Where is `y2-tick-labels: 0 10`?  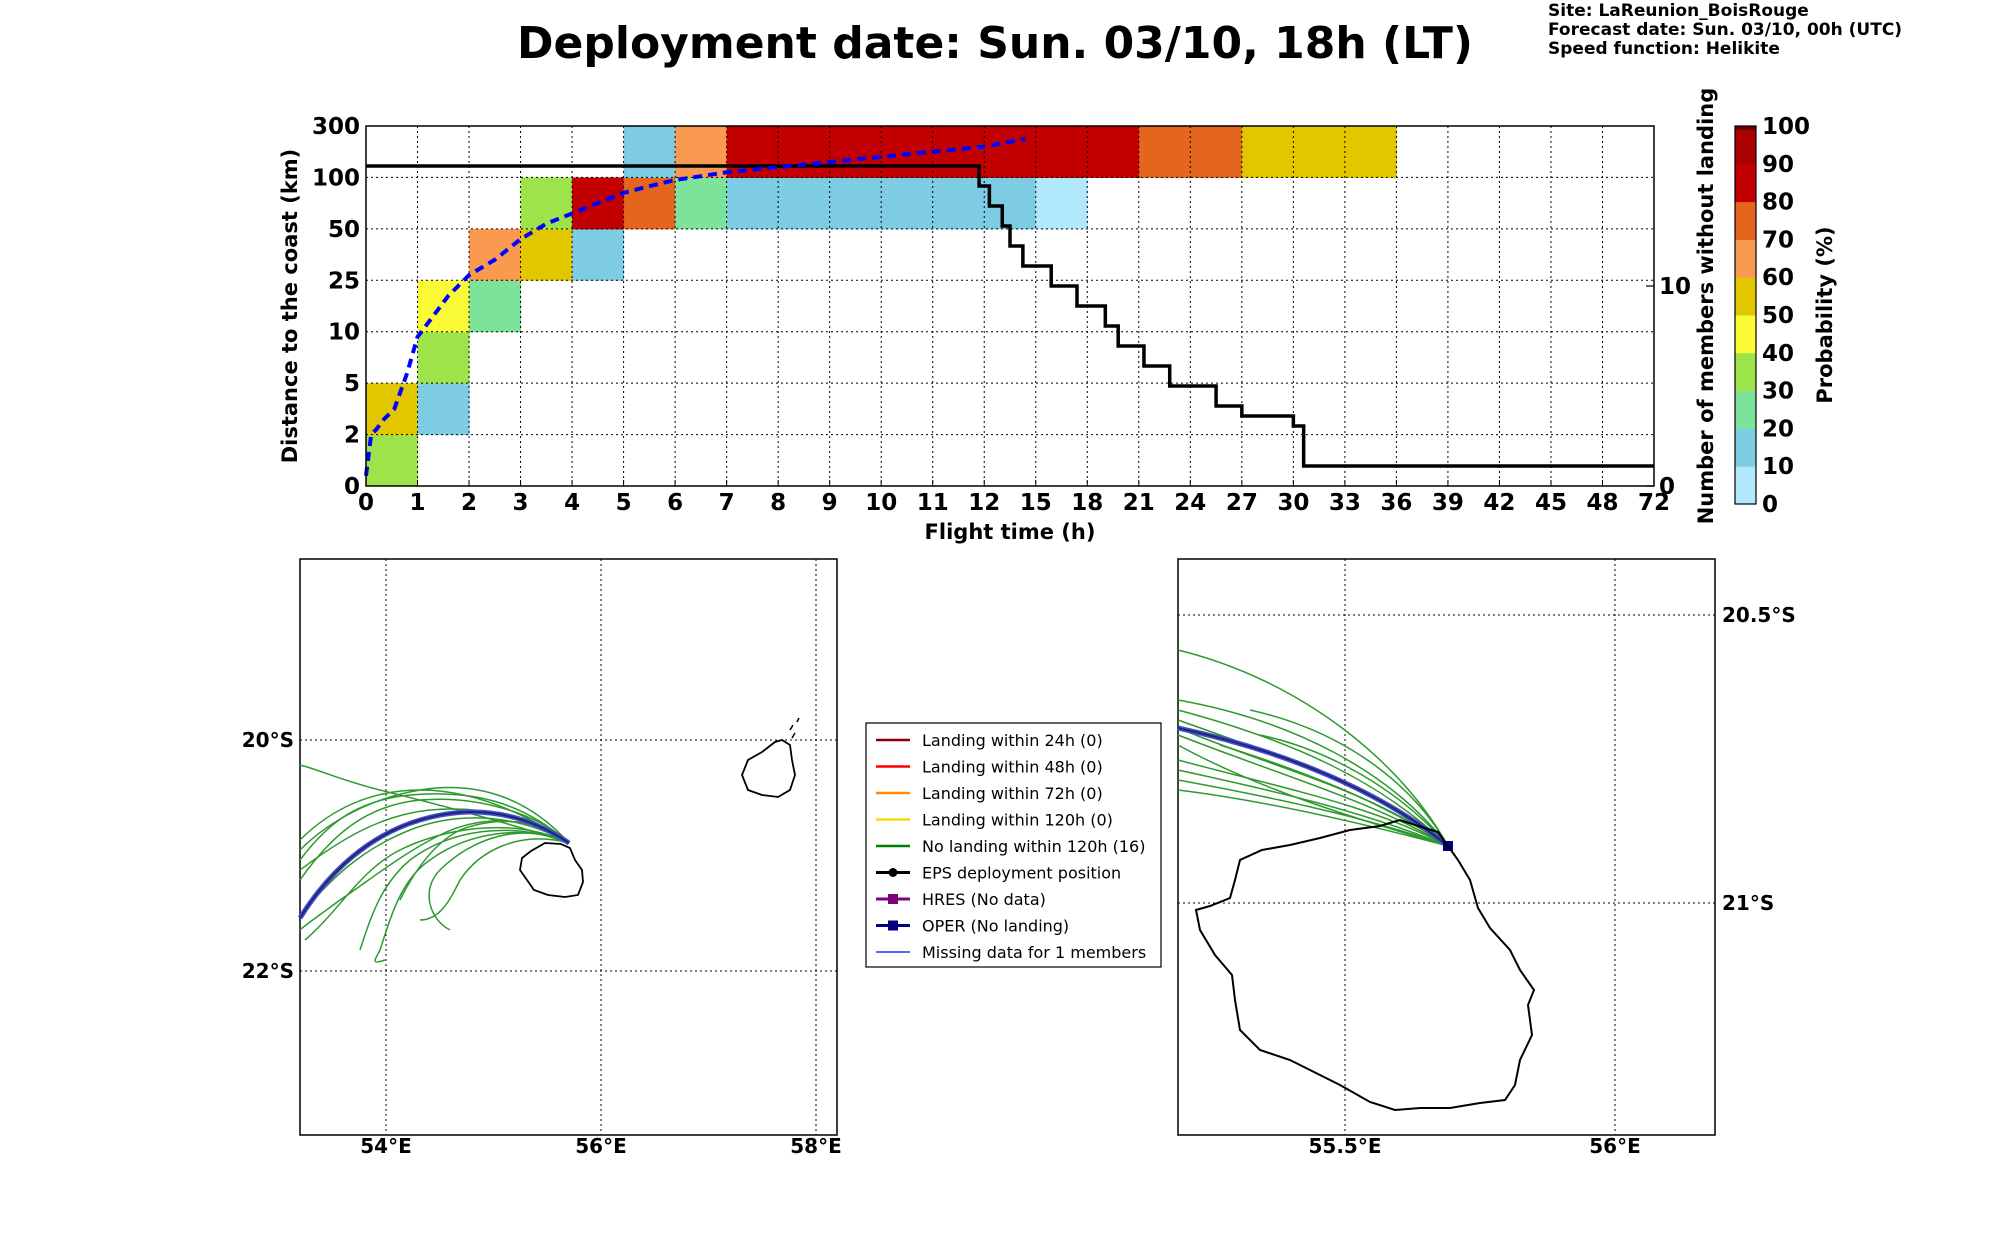
y2-tick-labels: 0 10 is located at coordinates (1668, 387).